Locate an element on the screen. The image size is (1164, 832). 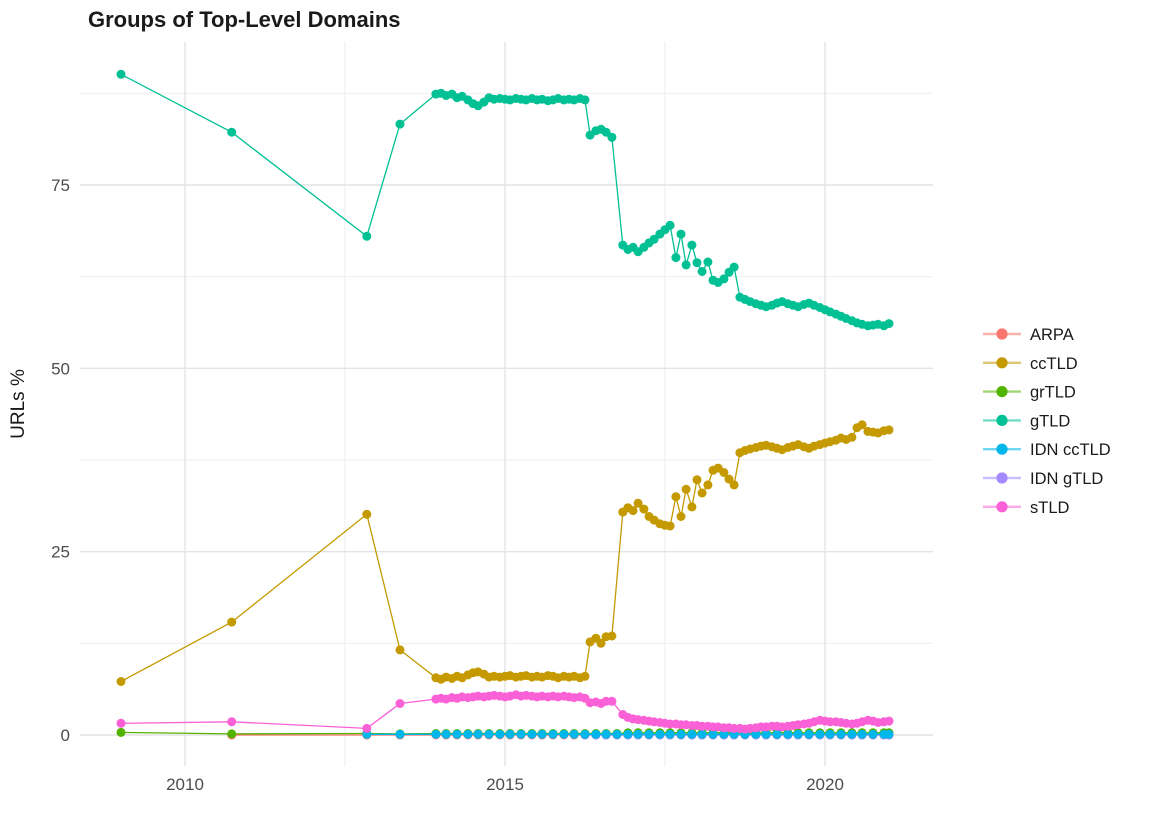
series-stld is located at coordinates (505, 712).